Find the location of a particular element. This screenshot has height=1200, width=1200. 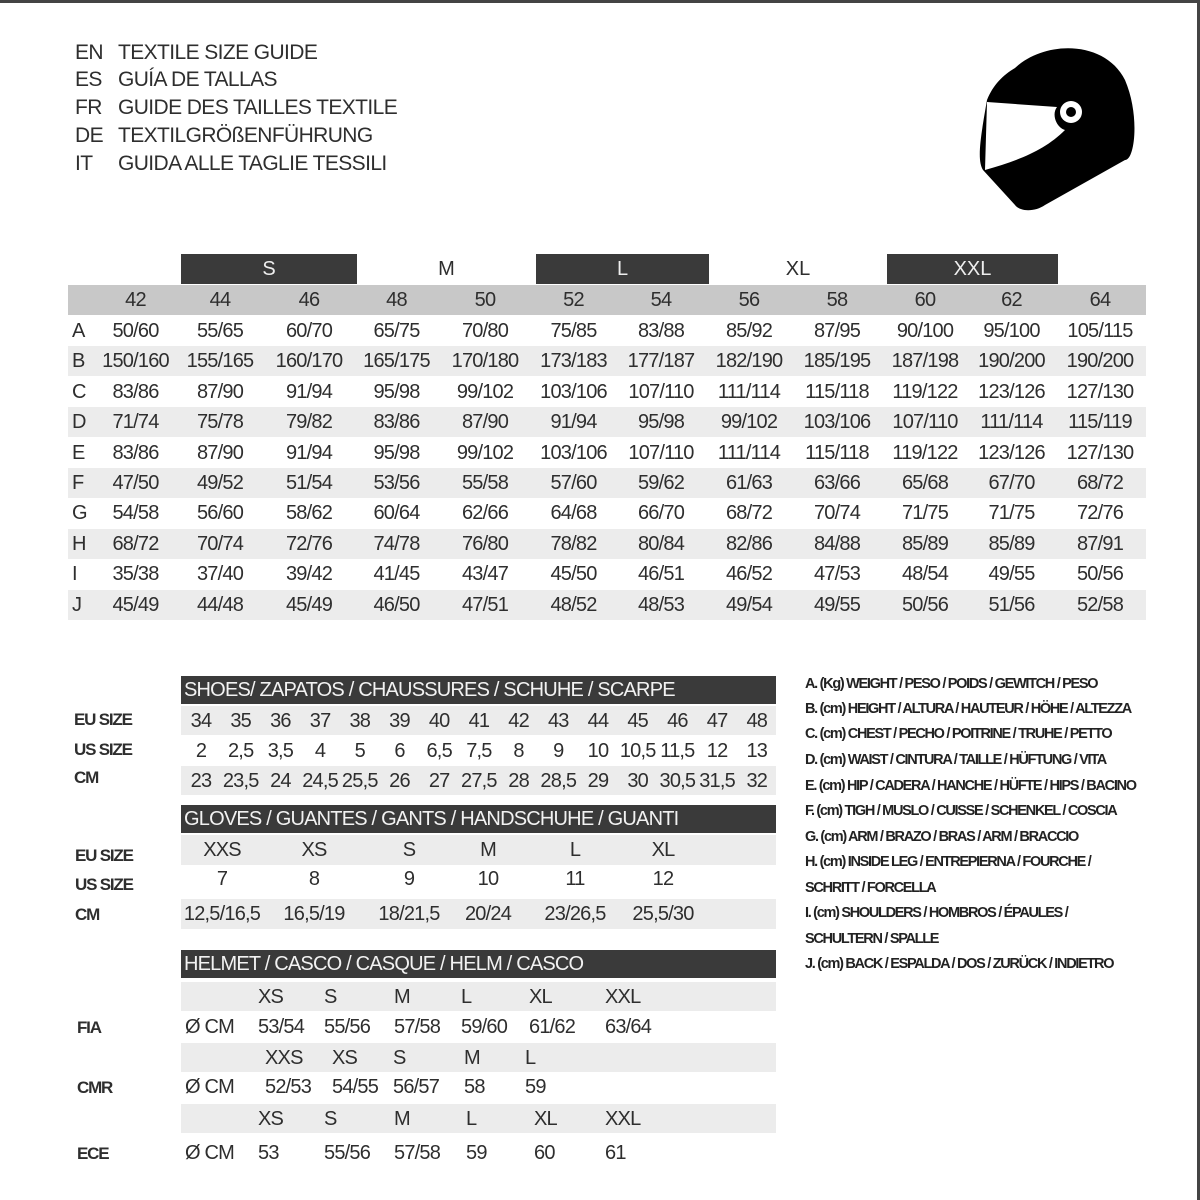

unit-label: Ø CM is located at coordinates (210, 1027).